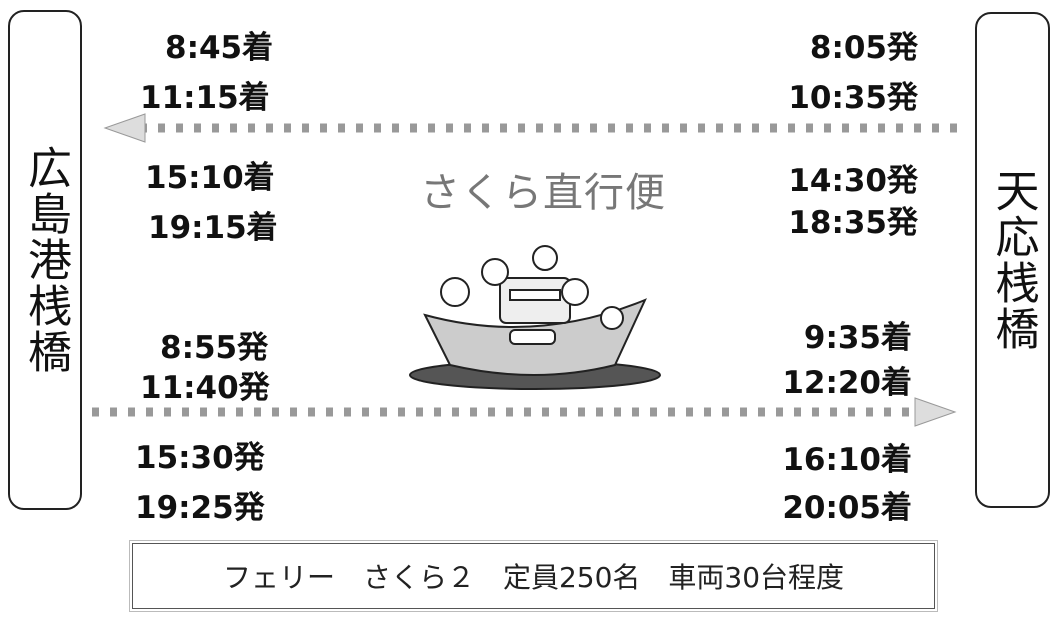 The width and height of the screenshot is (1057, 618). Describe the element at coordinates (863, 48) in the screenshot. I see `time: 8:05発` at that location.